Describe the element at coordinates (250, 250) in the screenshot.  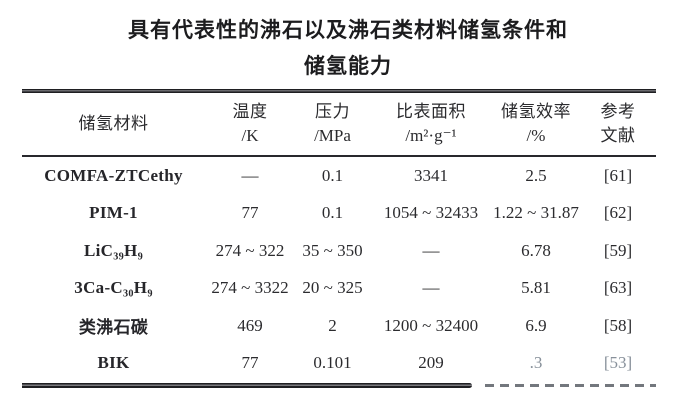
I see `cell-temperature: 274 ~ 322` at that location.